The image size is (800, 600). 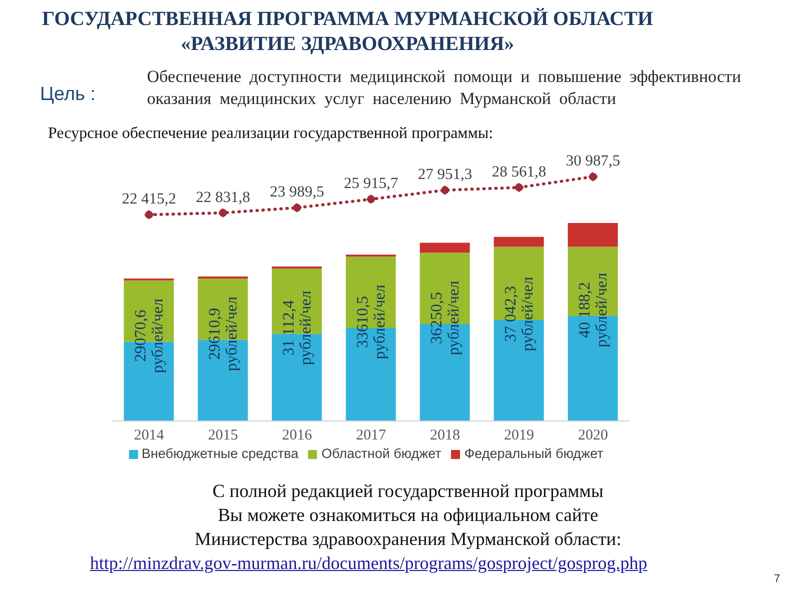 I want to click on data-label: 28 561,8, so click(x=519, y=171).